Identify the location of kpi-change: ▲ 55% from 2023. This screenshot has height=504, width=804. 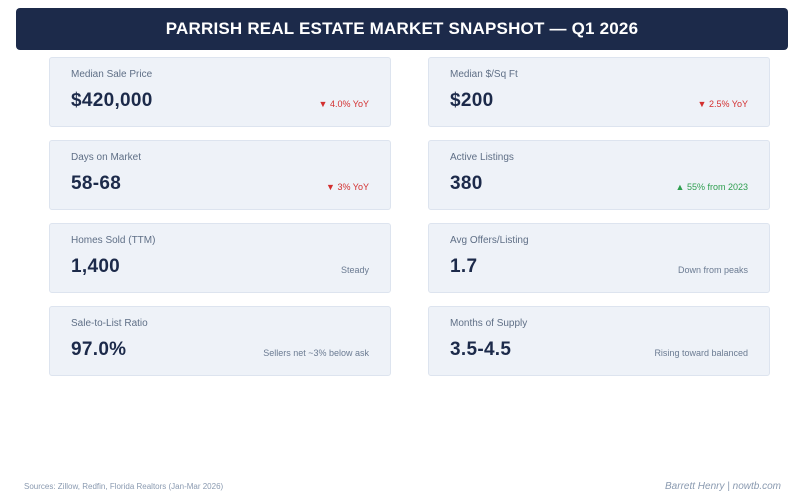
(711, 187).